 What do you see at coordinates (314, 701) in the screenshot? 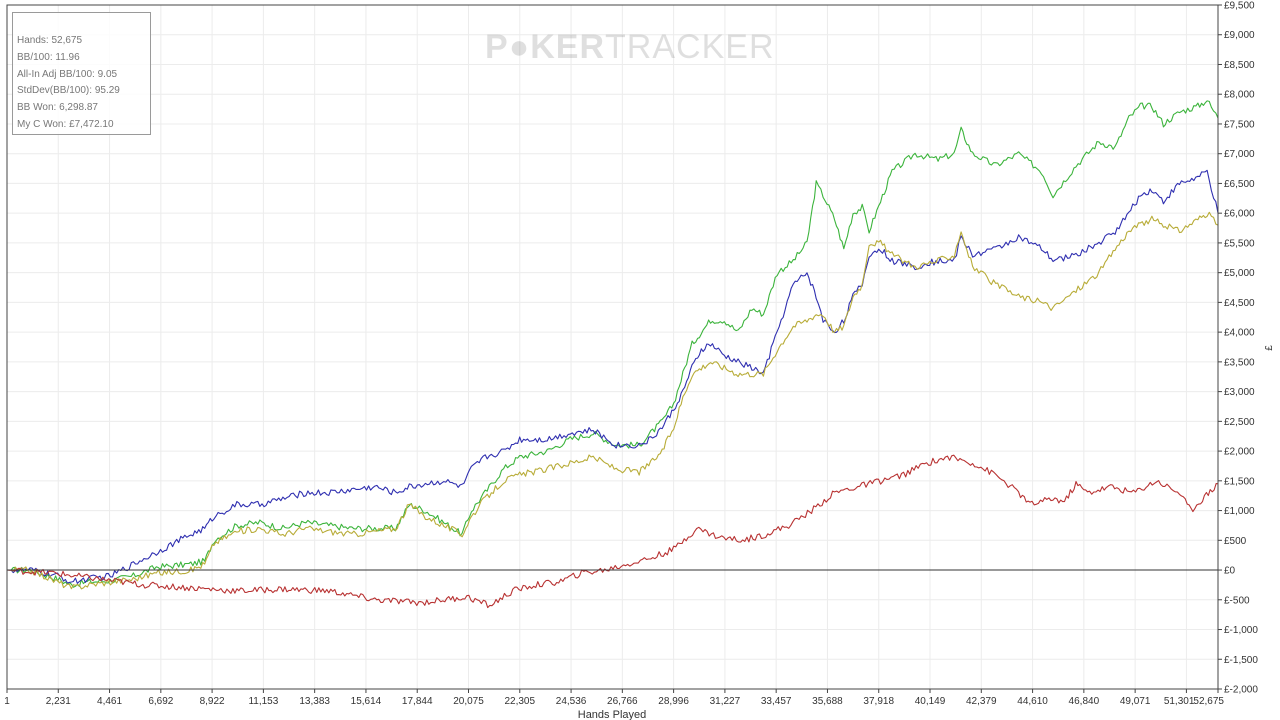
I see `x-tick-label: 13,383` at bounding box center [314, 701].